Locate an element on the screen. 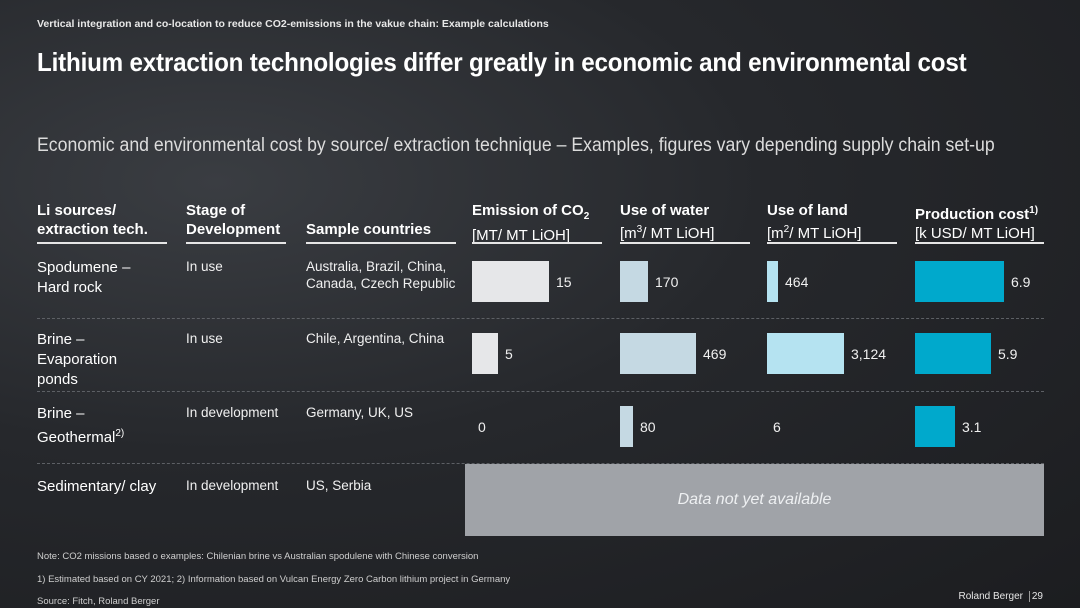 This screenshot has width=1080, height=608. row-countries: US, Serbia is located at coordinates (339, 485).